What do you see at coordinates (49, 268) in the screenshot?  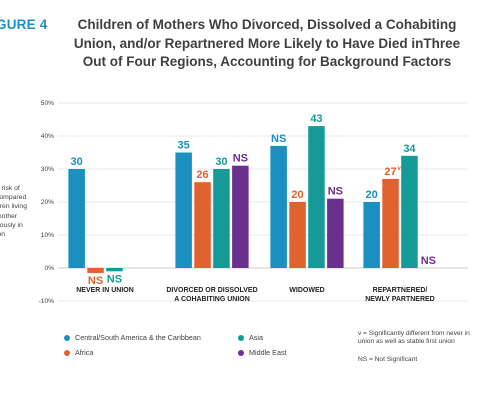 I see `y-tick-label: 0%` at bounding box center [49, 268].